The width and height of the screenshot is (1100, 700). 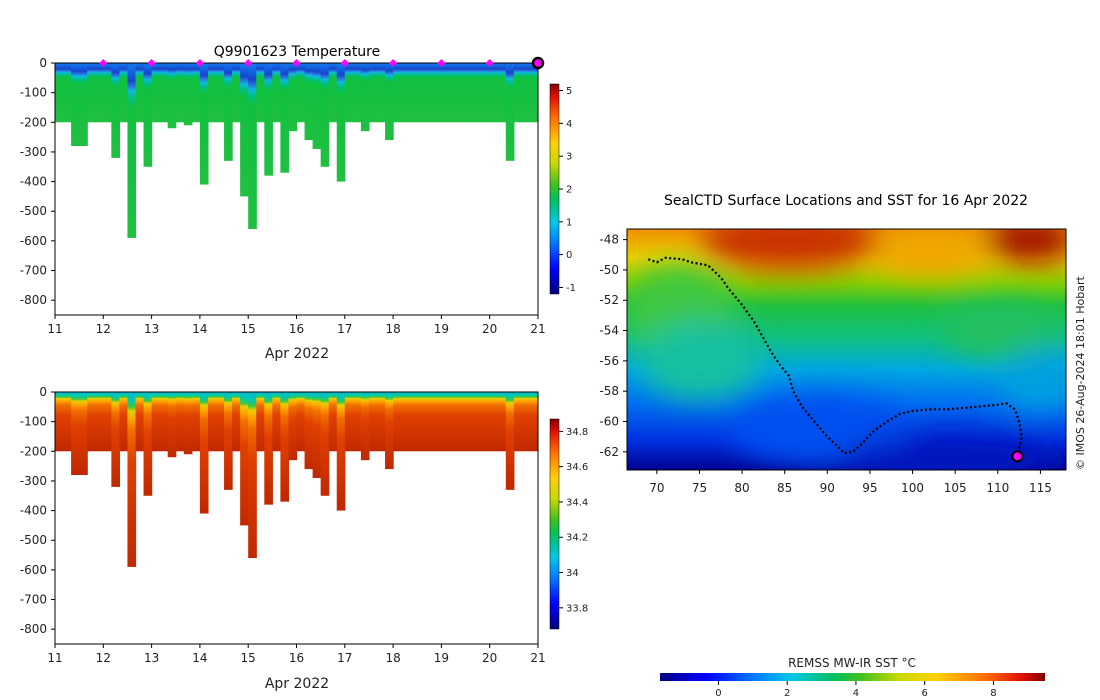 I want to click on y-tick-label: -300, so click(x=33, y=152).